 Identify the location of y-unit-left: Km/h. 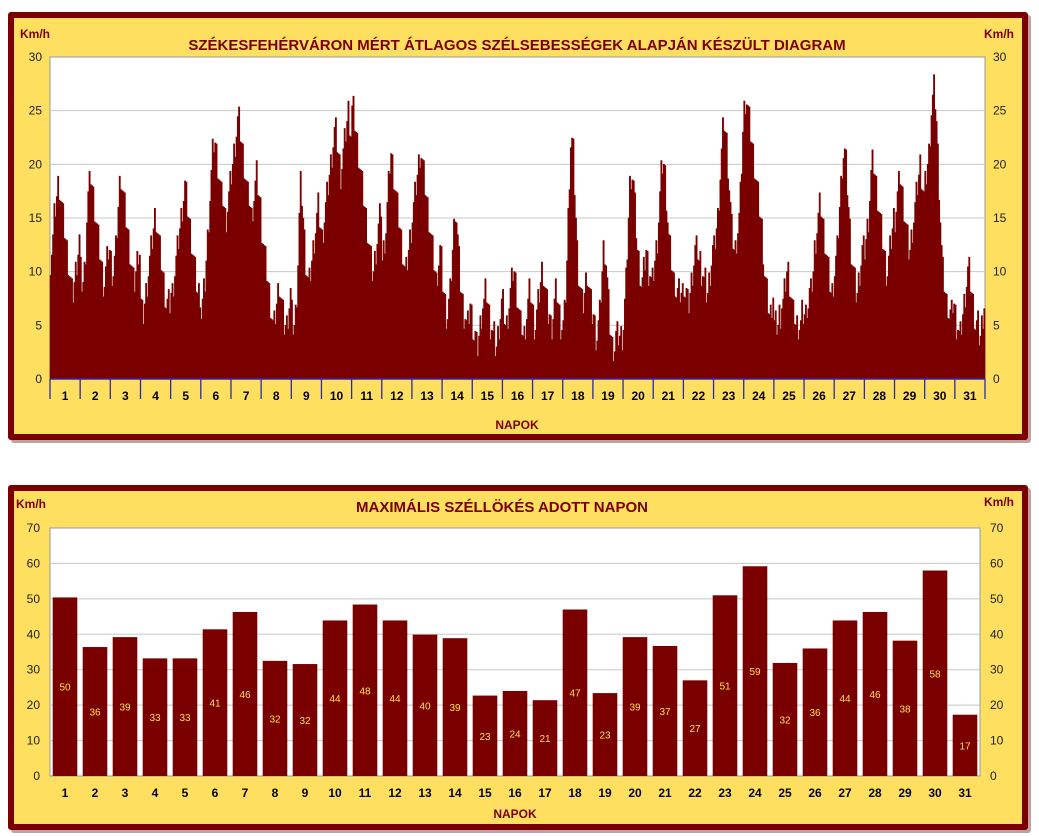
(35, 34).